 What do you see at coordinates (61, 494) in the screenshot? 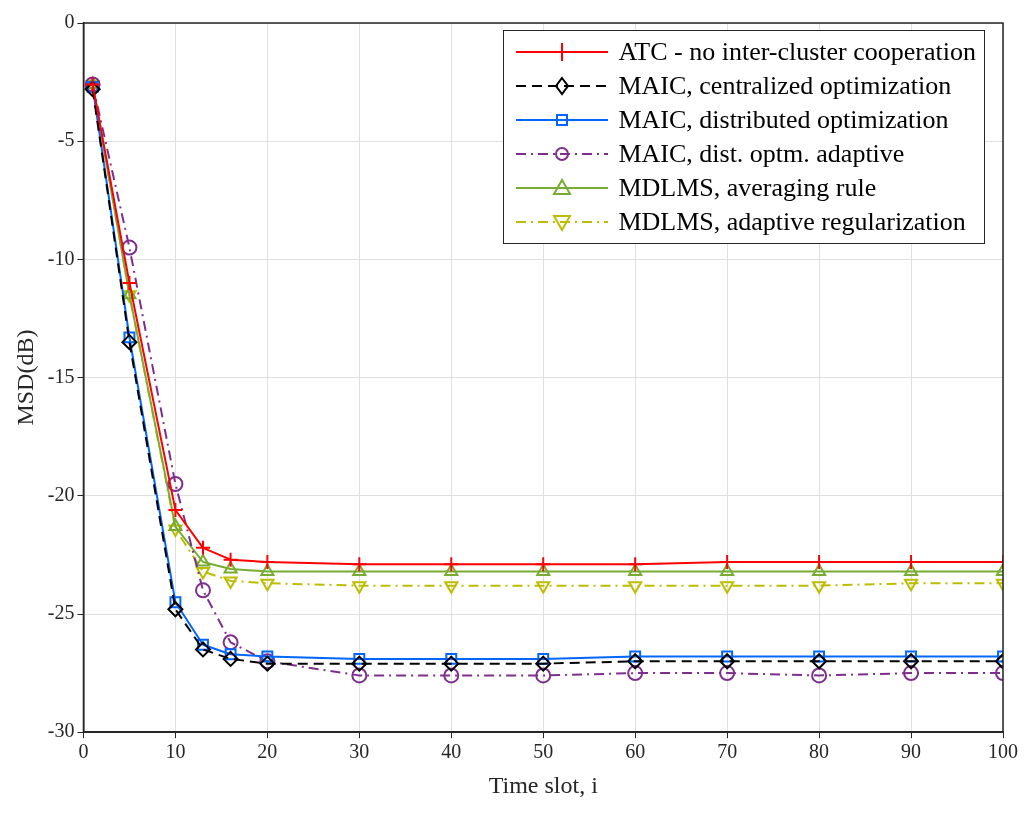
I see `y-tick-label: -20` at bounding box center [61, 494].